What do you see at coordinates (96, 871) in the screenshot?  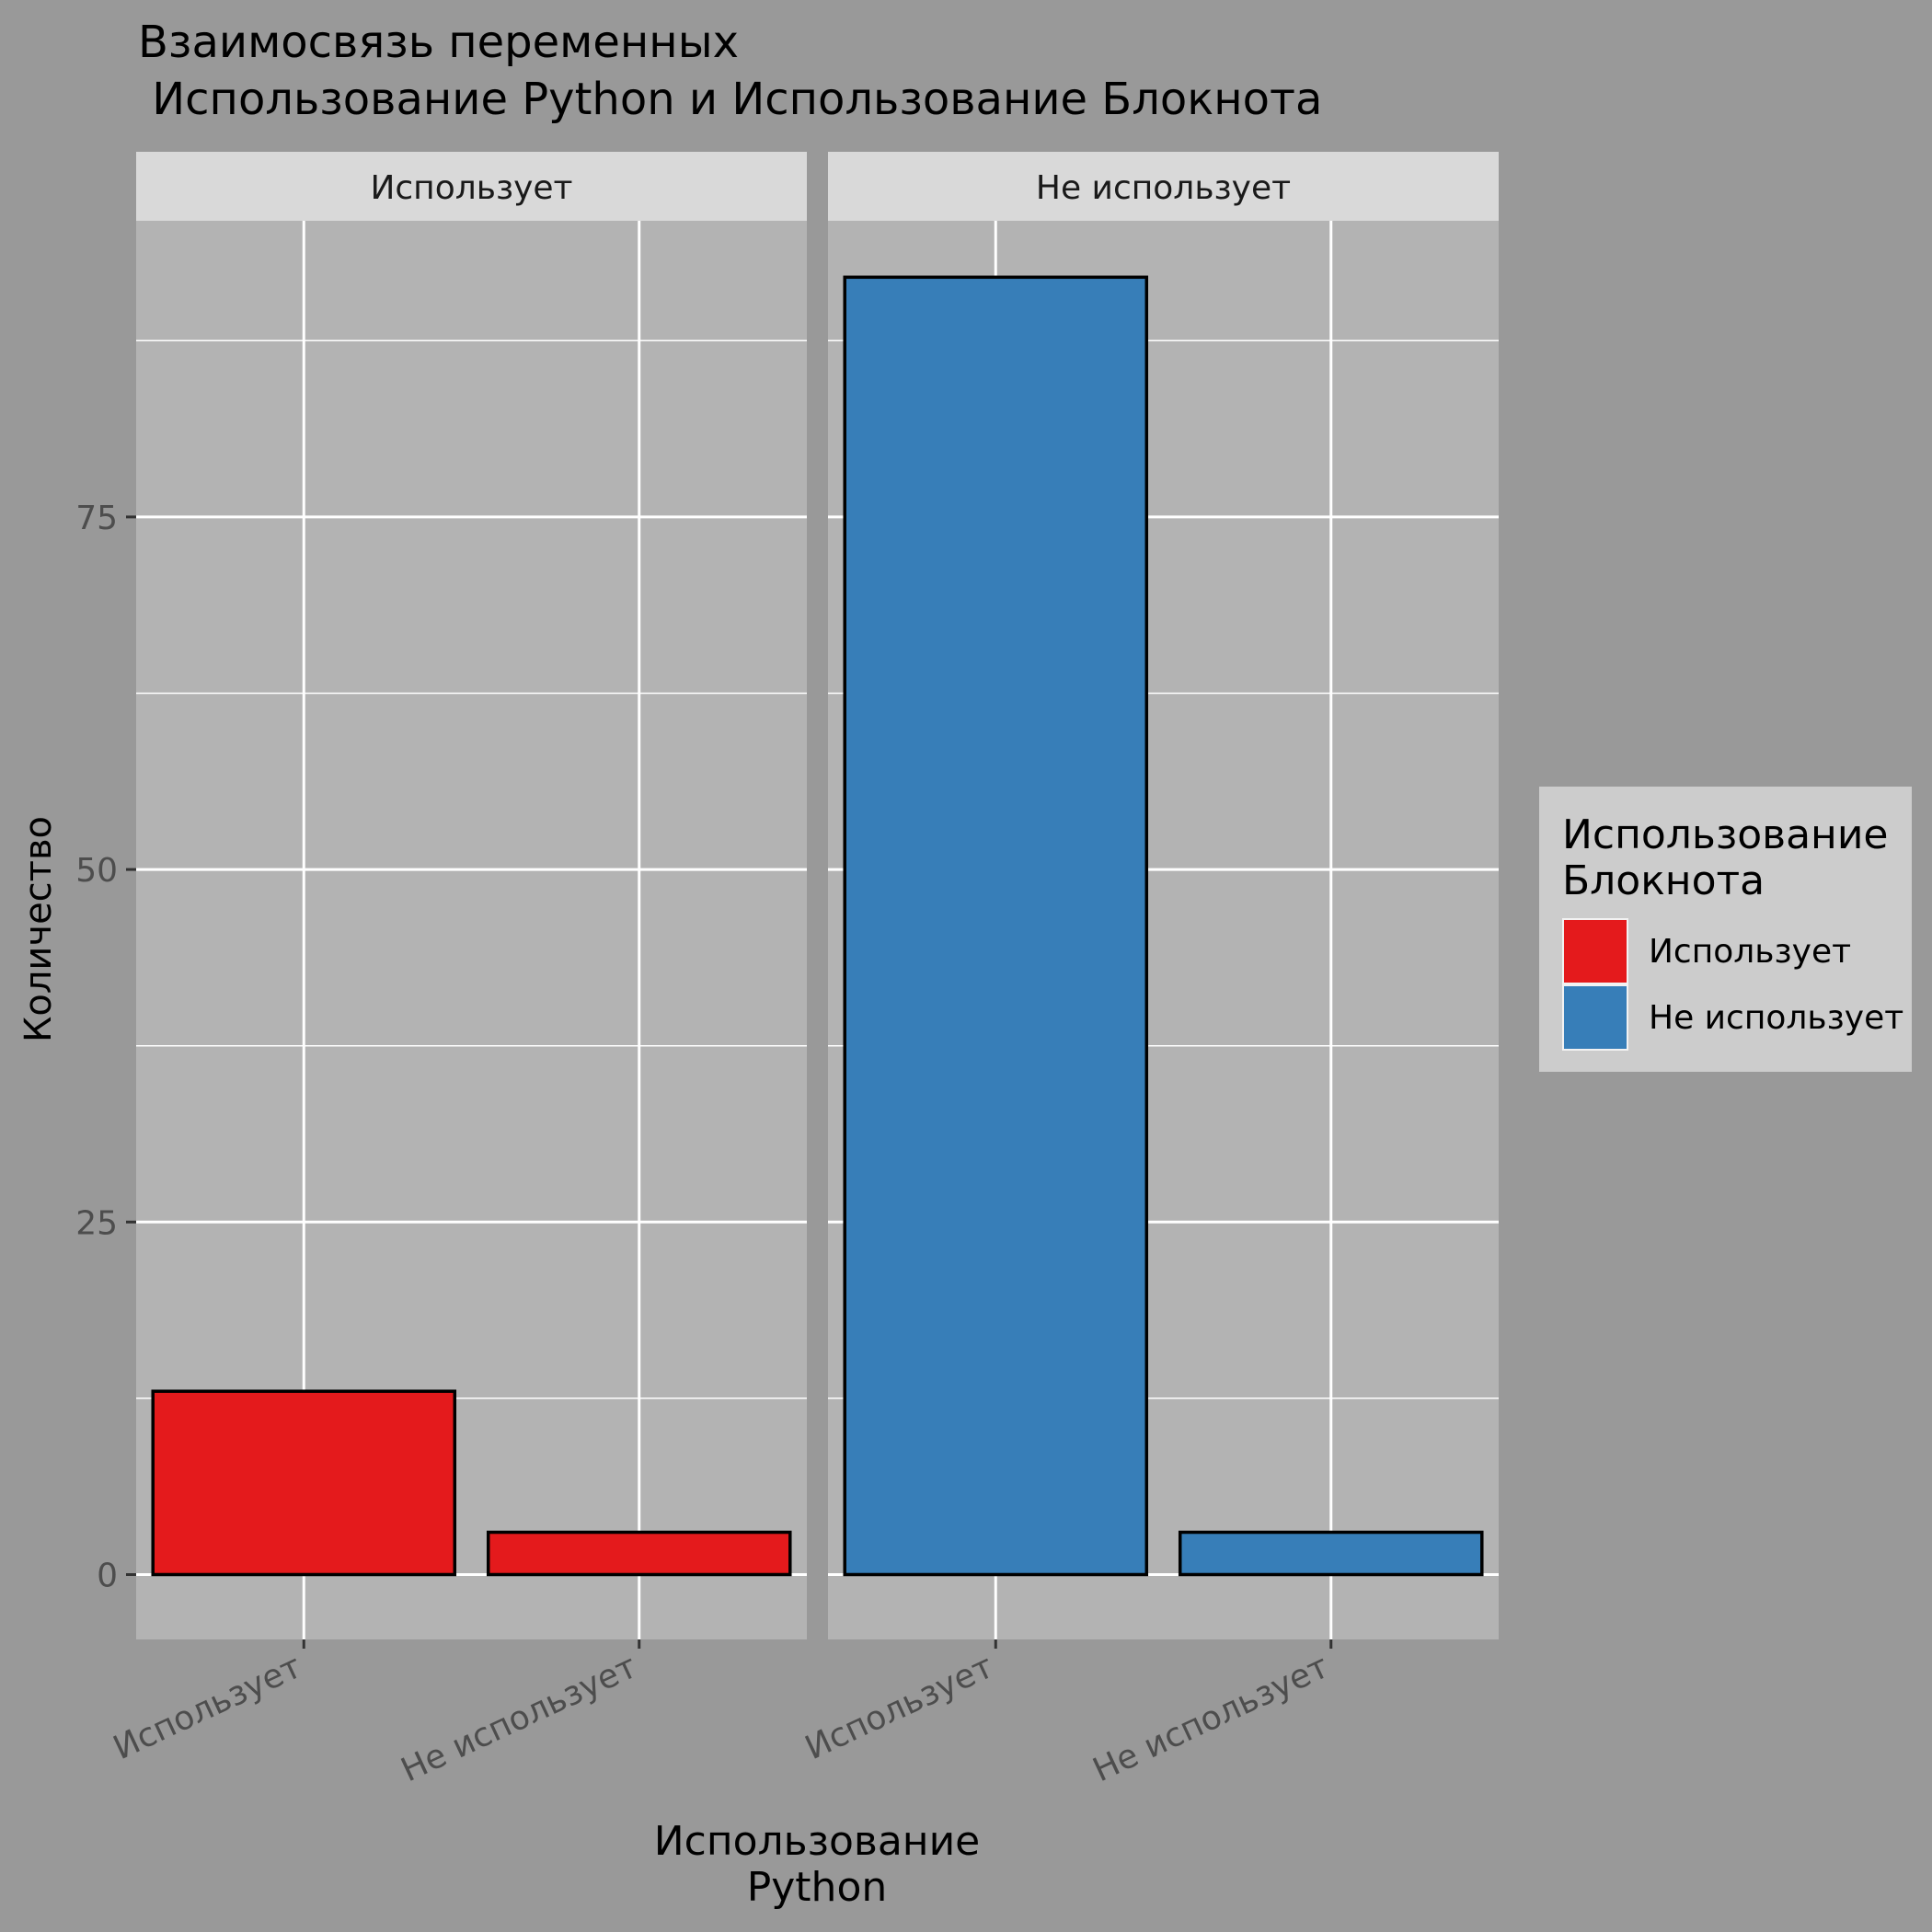 I see `y-tick-label: 50` at bounding box center [96, 871].